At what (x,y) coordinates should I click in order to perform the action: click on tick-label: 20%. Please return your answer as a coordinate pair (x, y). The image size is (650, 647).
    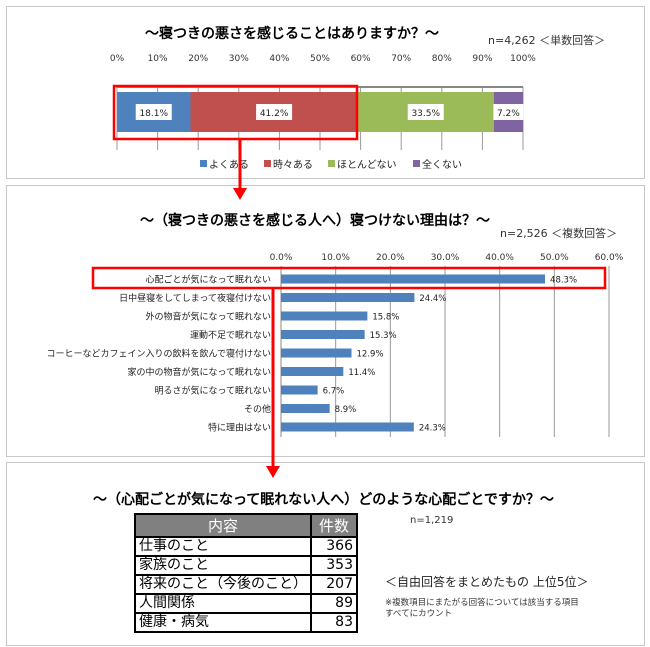
    Looking at the image, I should click on (198, 59).